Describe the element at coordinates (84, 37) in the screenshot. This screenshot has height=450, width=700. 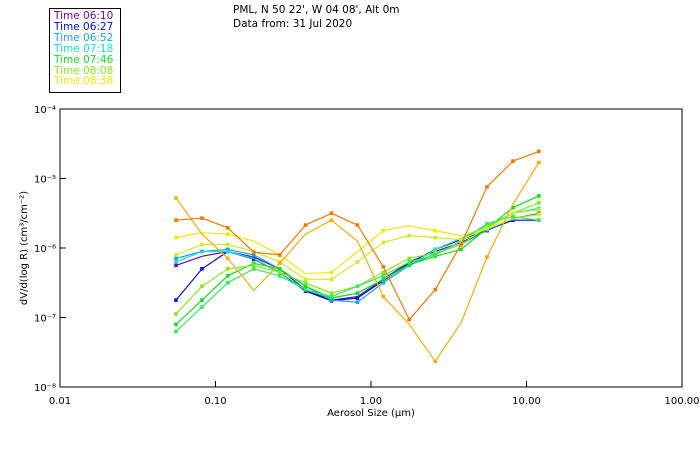
I see `legend-entry: Time 06:52` at that location.